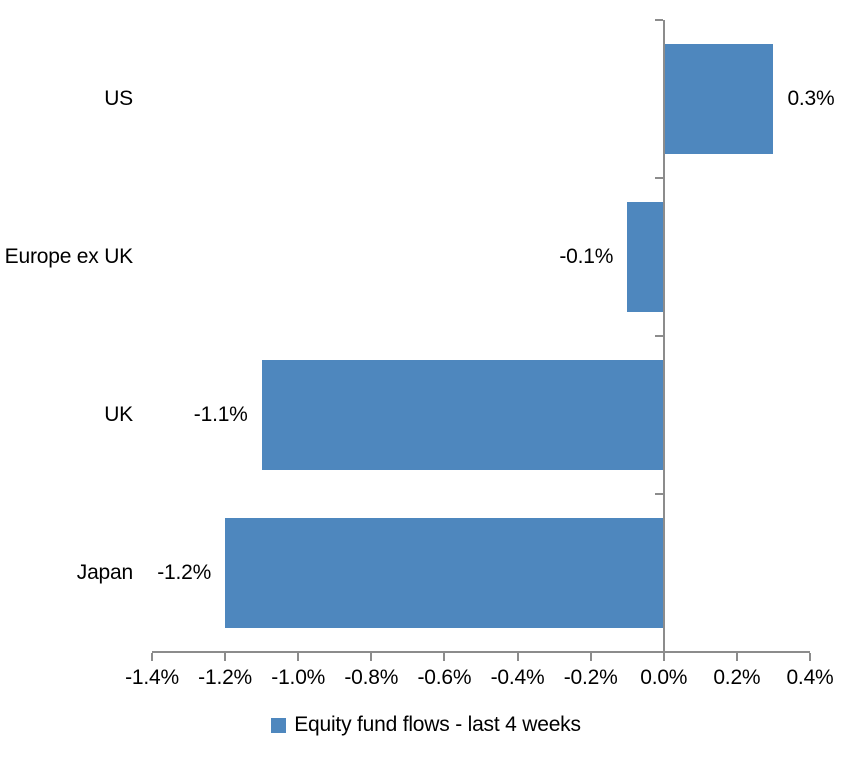 The height and width of the screenshot is (757, 852). I want to click on category-axis-line, so click(663, 340).